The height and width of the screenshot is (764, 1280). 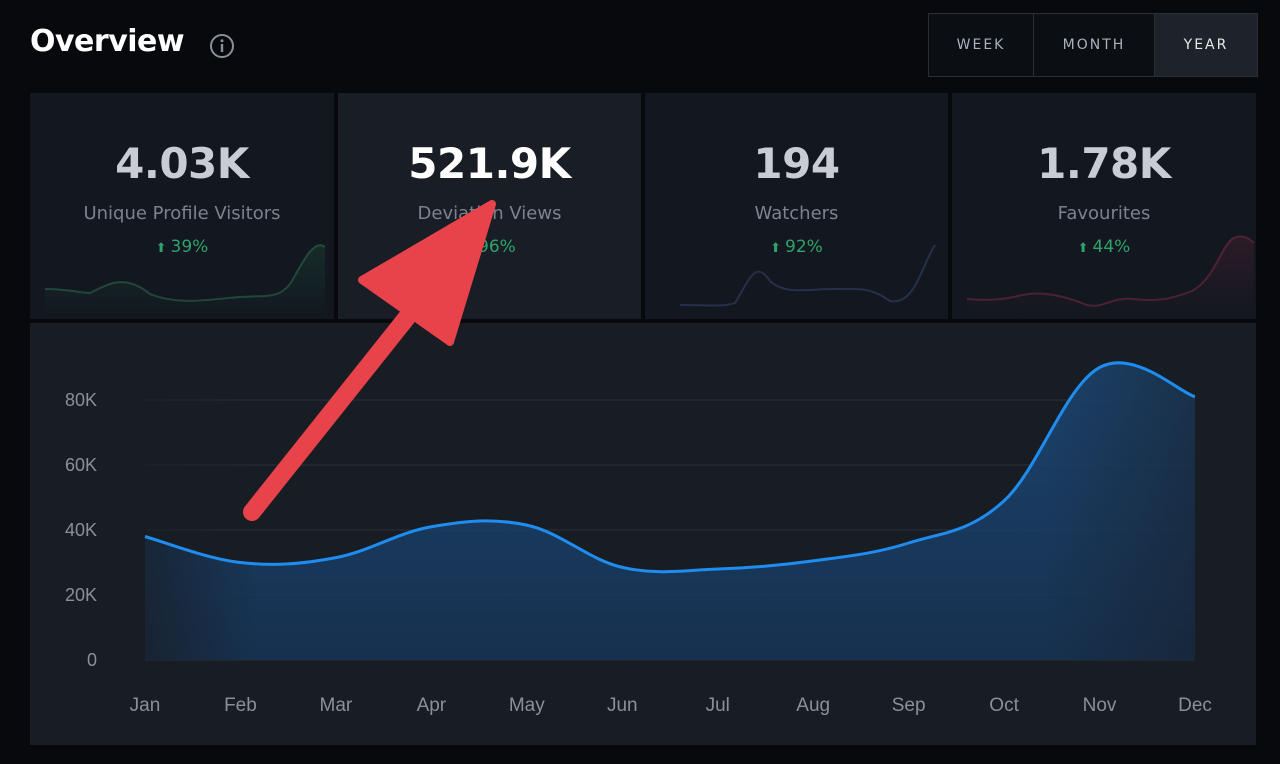 What do you see at coordinates (1104, 163) in the screenshot?
I see `stat-value: 1.78K` at bounding box center [1104, 163].